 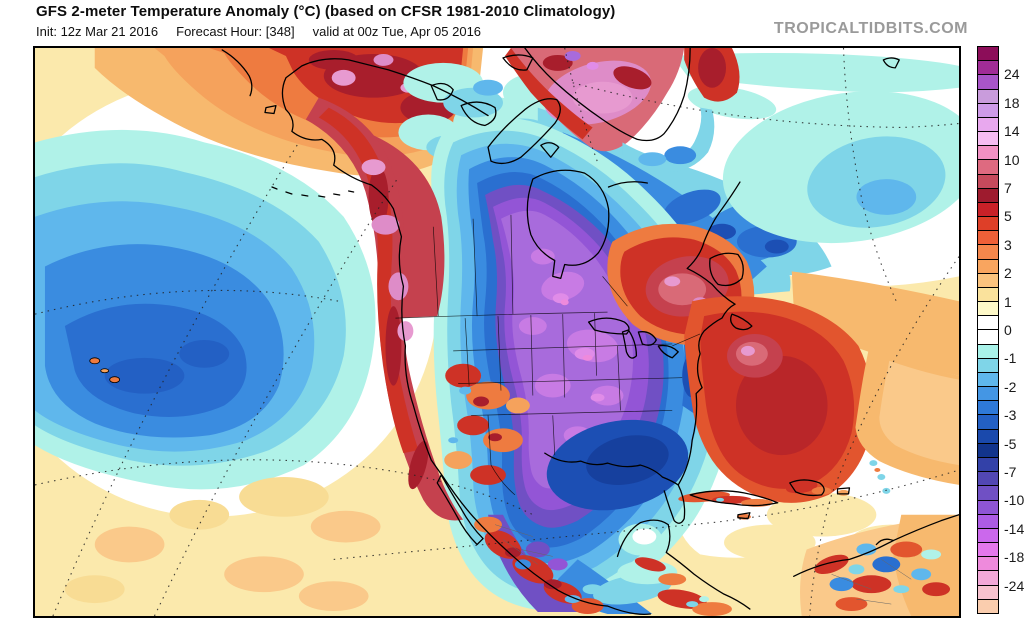 What do you see at coordinates (1014, 330) in the screenshot?
I see `colorbar-labels: 24 18 14 10 7 5 3 2 1 0 -1 -2 -3 -5 -7 -10 -14 -18 -24` at bounding box center [1014, 330].